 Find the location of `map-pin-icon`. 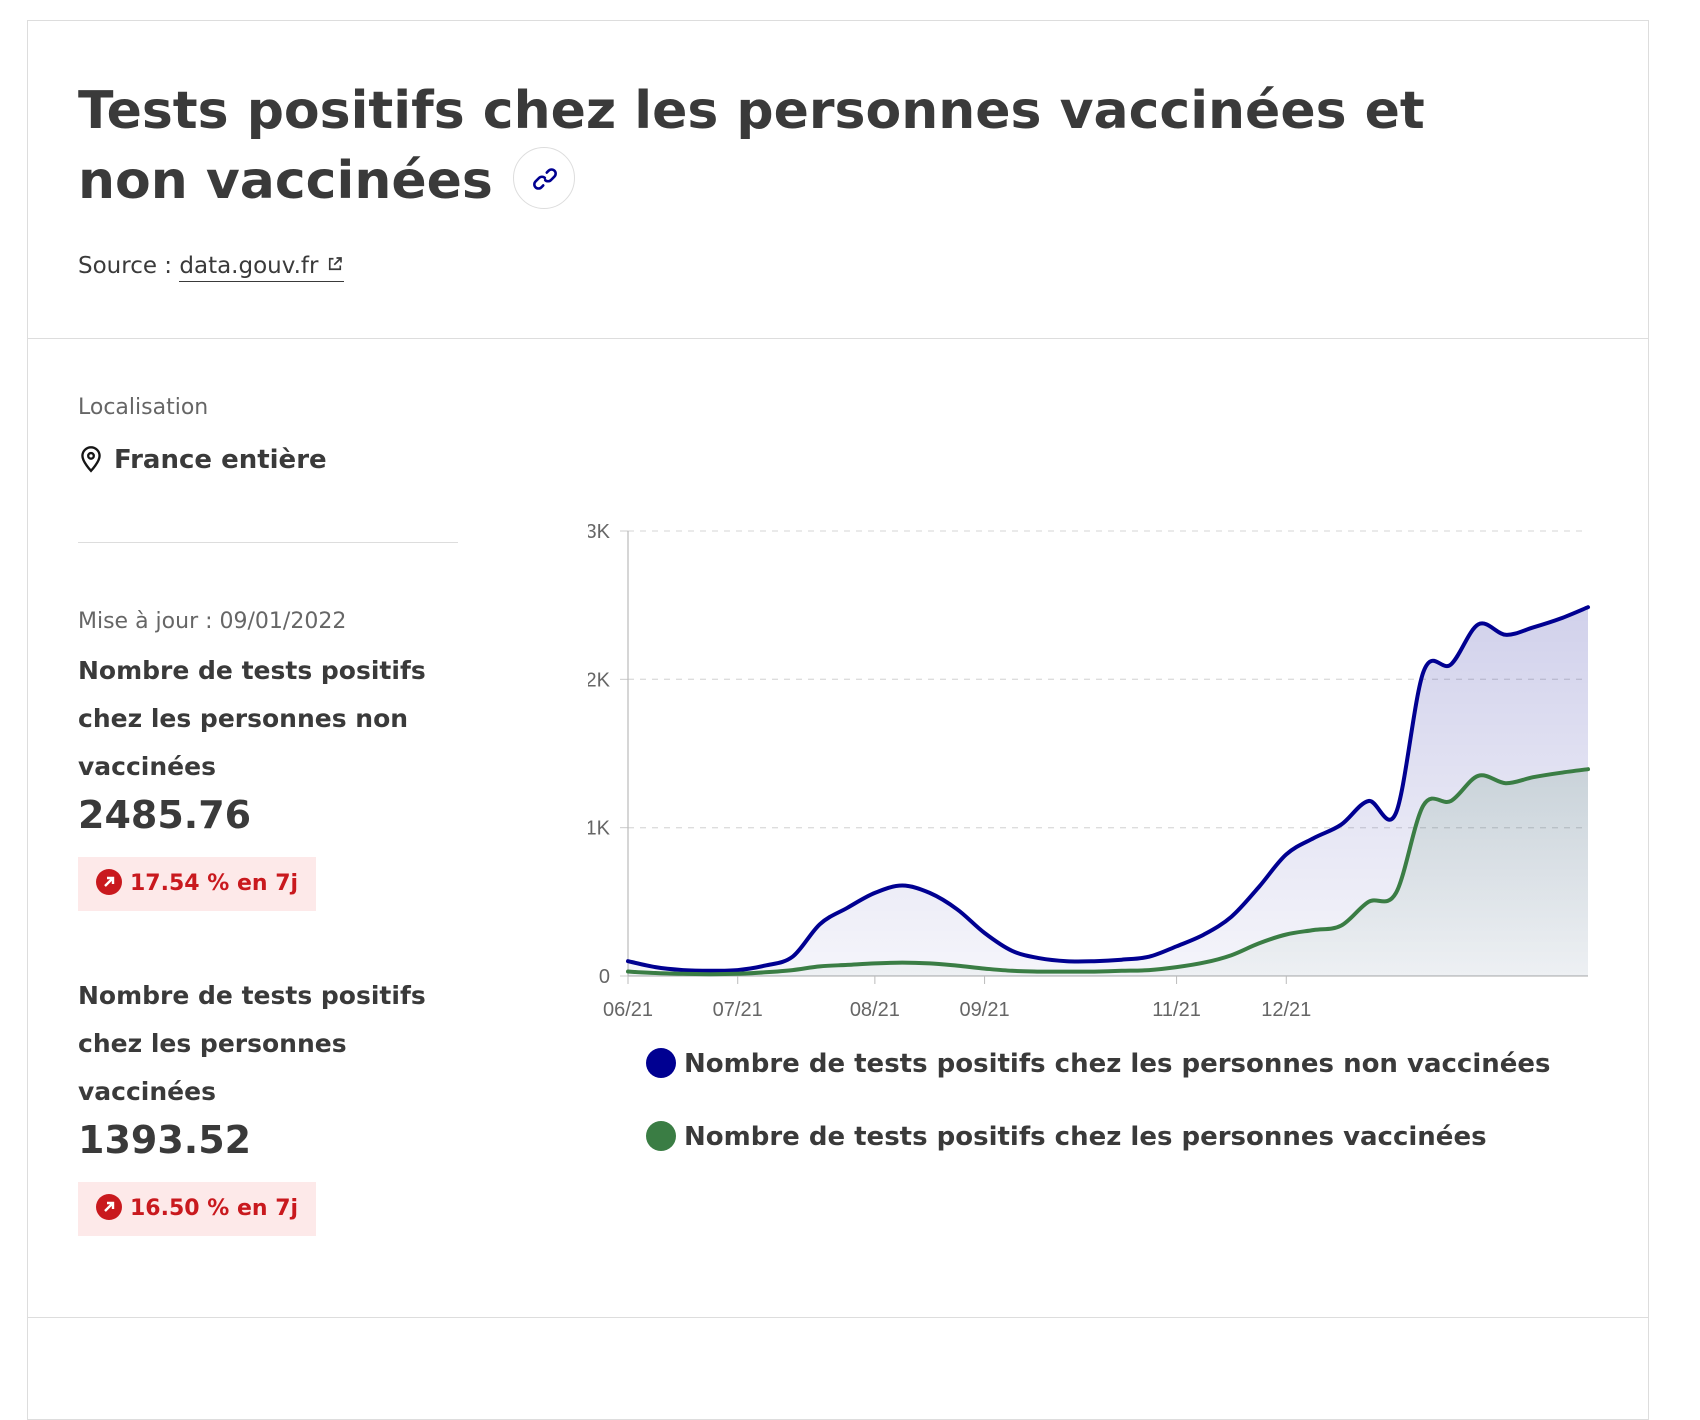

map-pin-icon is located at coordinates (91, 459).